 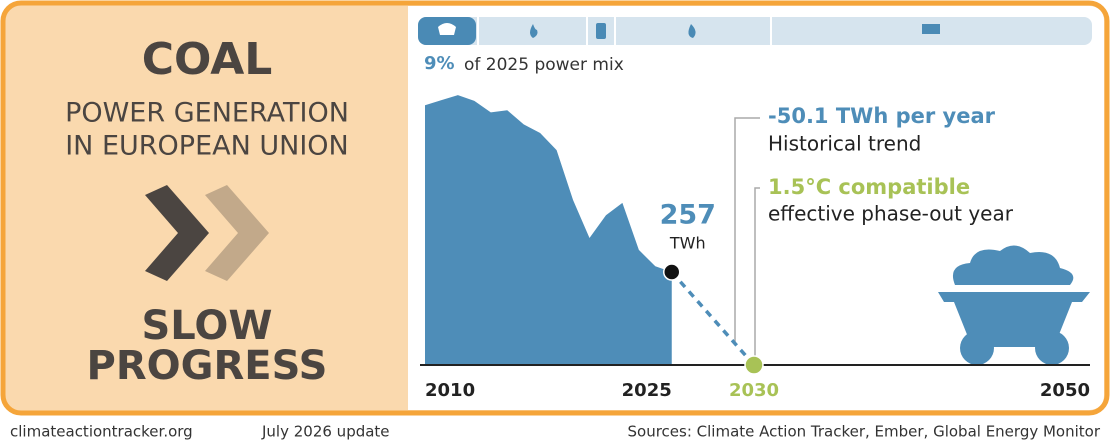 What do you see at coordinates (692, 31) in the screenshot?
I see `tab-icon-hydro` at bounding box center [692, 31].